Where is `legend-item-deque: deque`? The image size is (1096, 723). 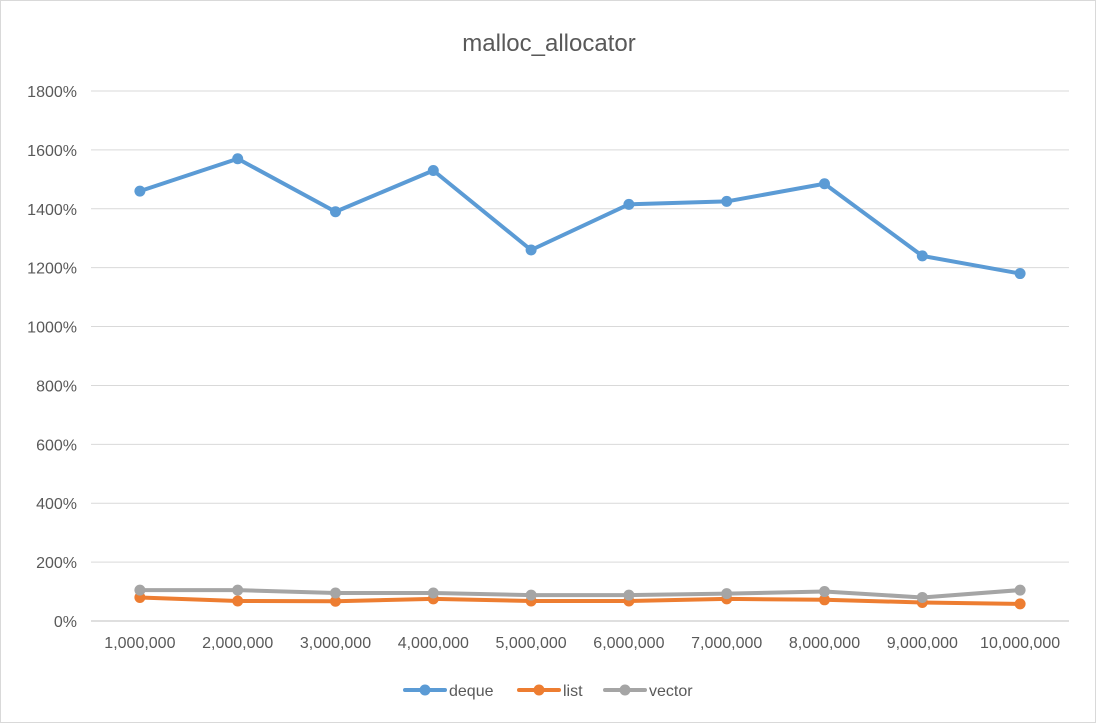 legend-item-deque: deque is located at coordinates (448, 691).